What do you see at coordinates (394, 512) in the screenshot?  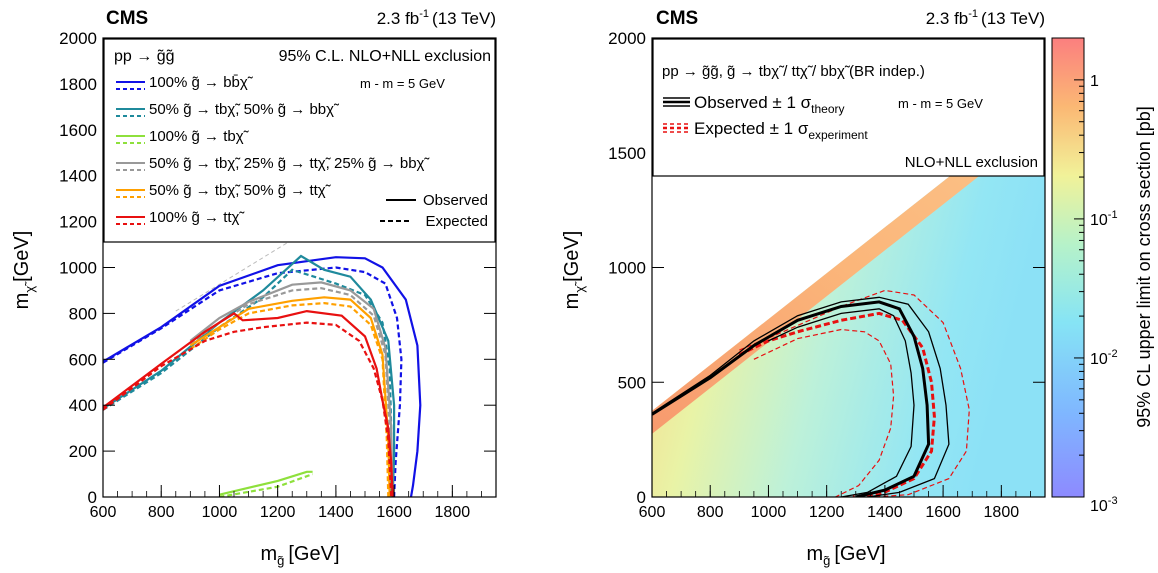 I see `left-x-tick-label: 1600` at bounding box center [394, 512].